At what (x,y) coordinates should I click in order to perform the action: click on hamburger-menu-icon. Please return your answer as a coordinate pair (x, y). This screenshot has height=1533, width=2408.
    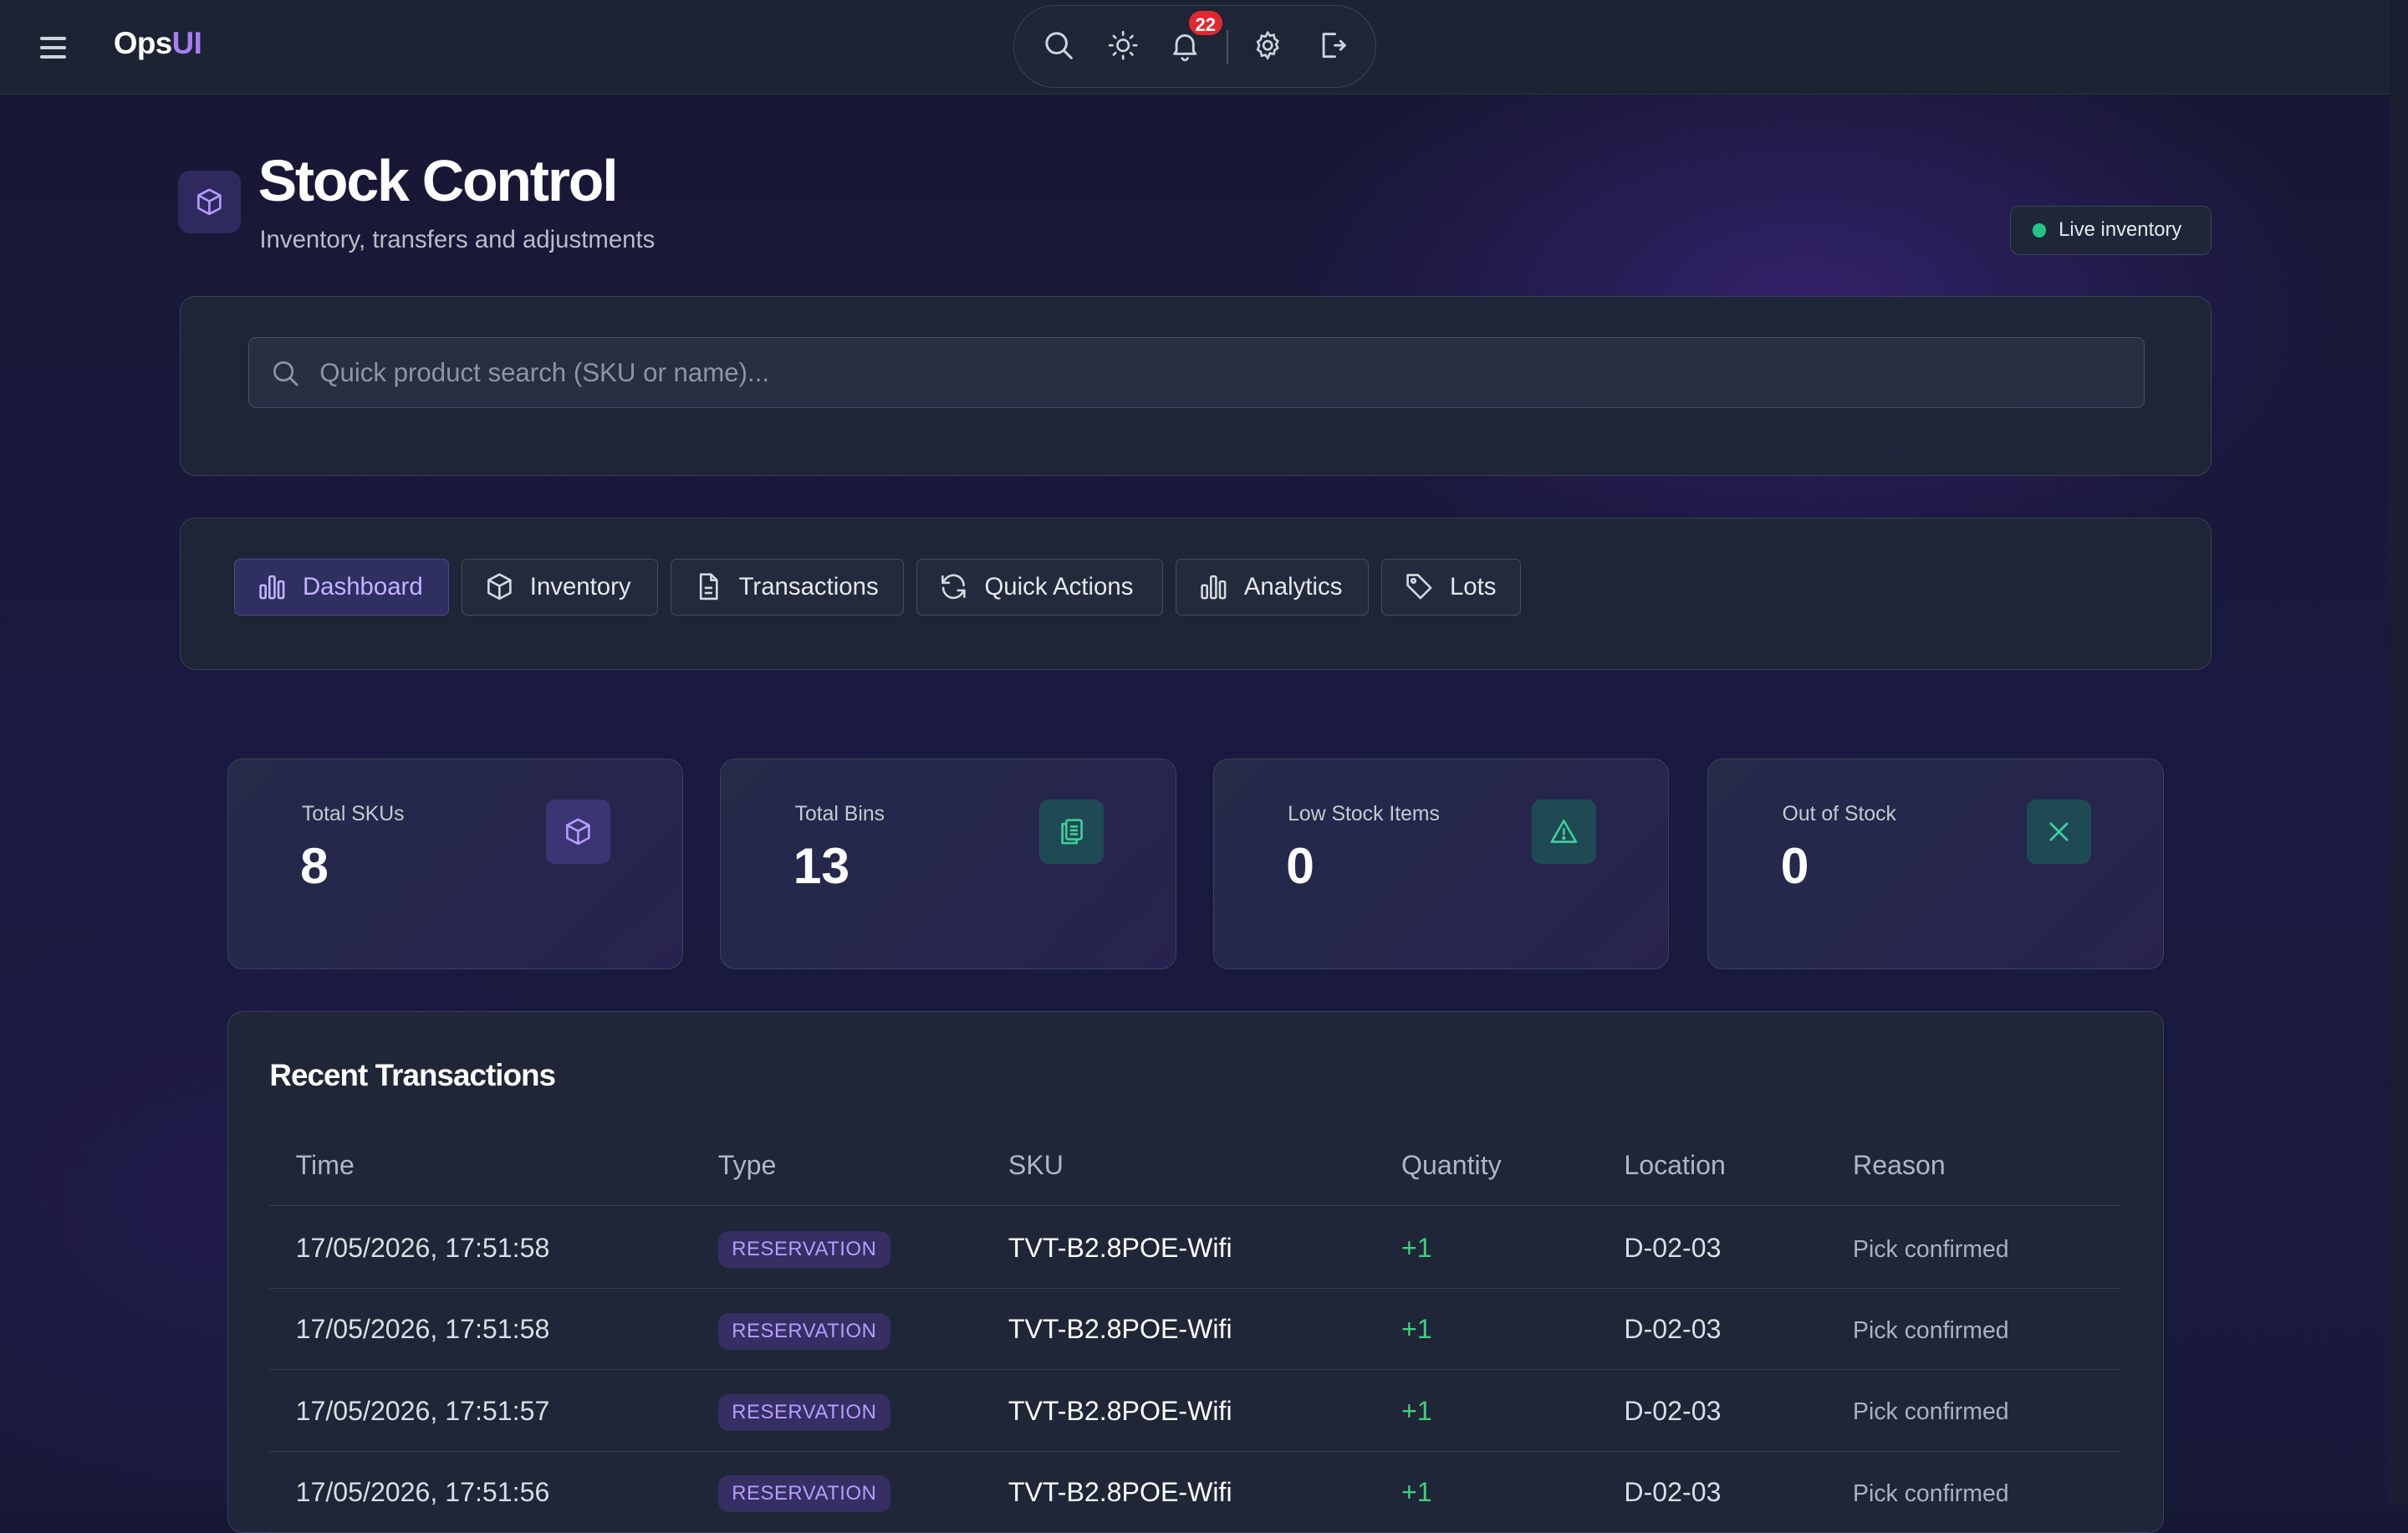
    Looking at the image, I should click on (54, 47).